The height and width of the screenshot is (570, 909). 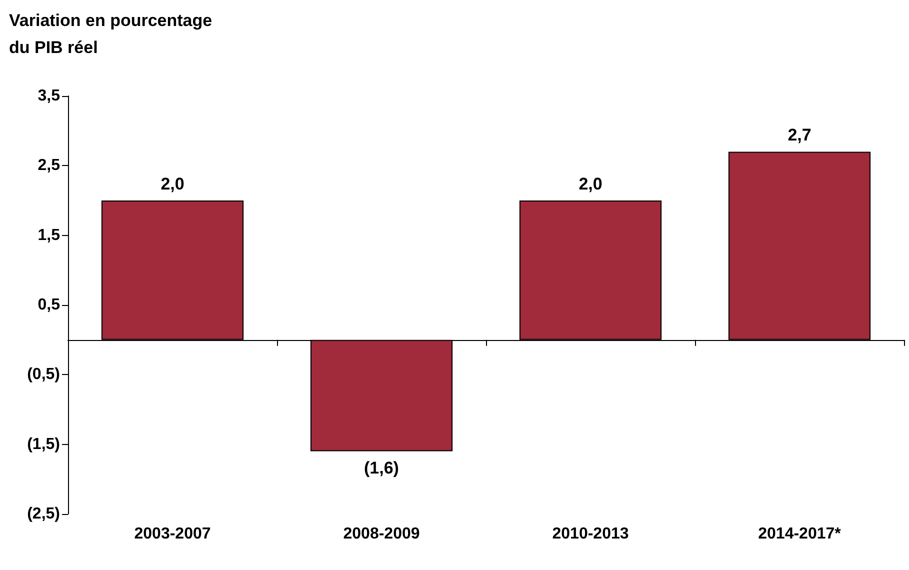 I want to click on y-tick-label: 1,5, so click(x=49, y=235).